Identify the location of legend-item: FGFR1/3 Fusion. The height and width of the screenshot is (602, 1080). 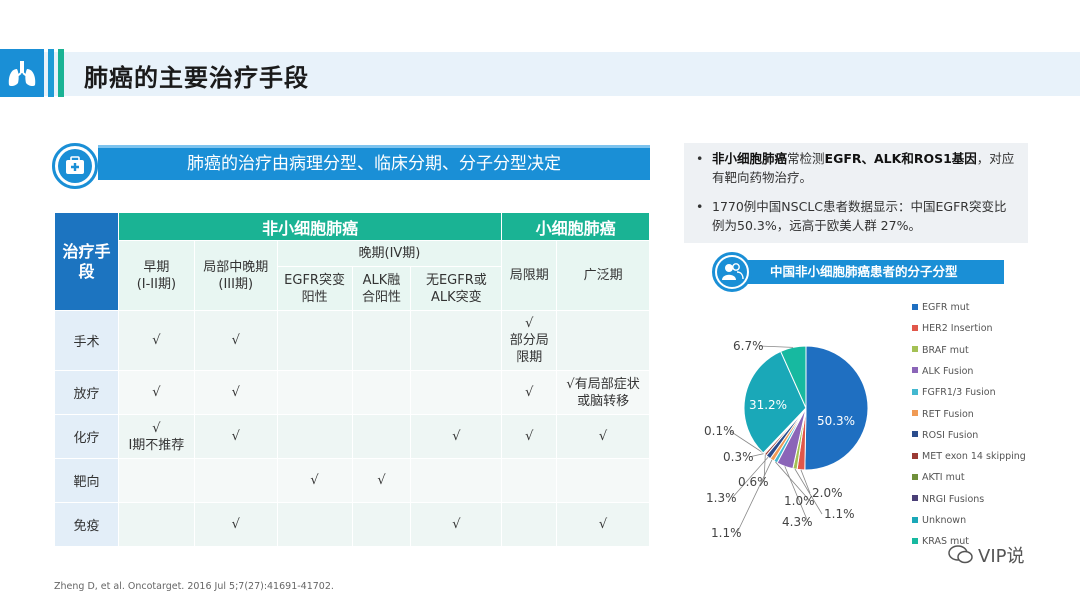
(954, 393).